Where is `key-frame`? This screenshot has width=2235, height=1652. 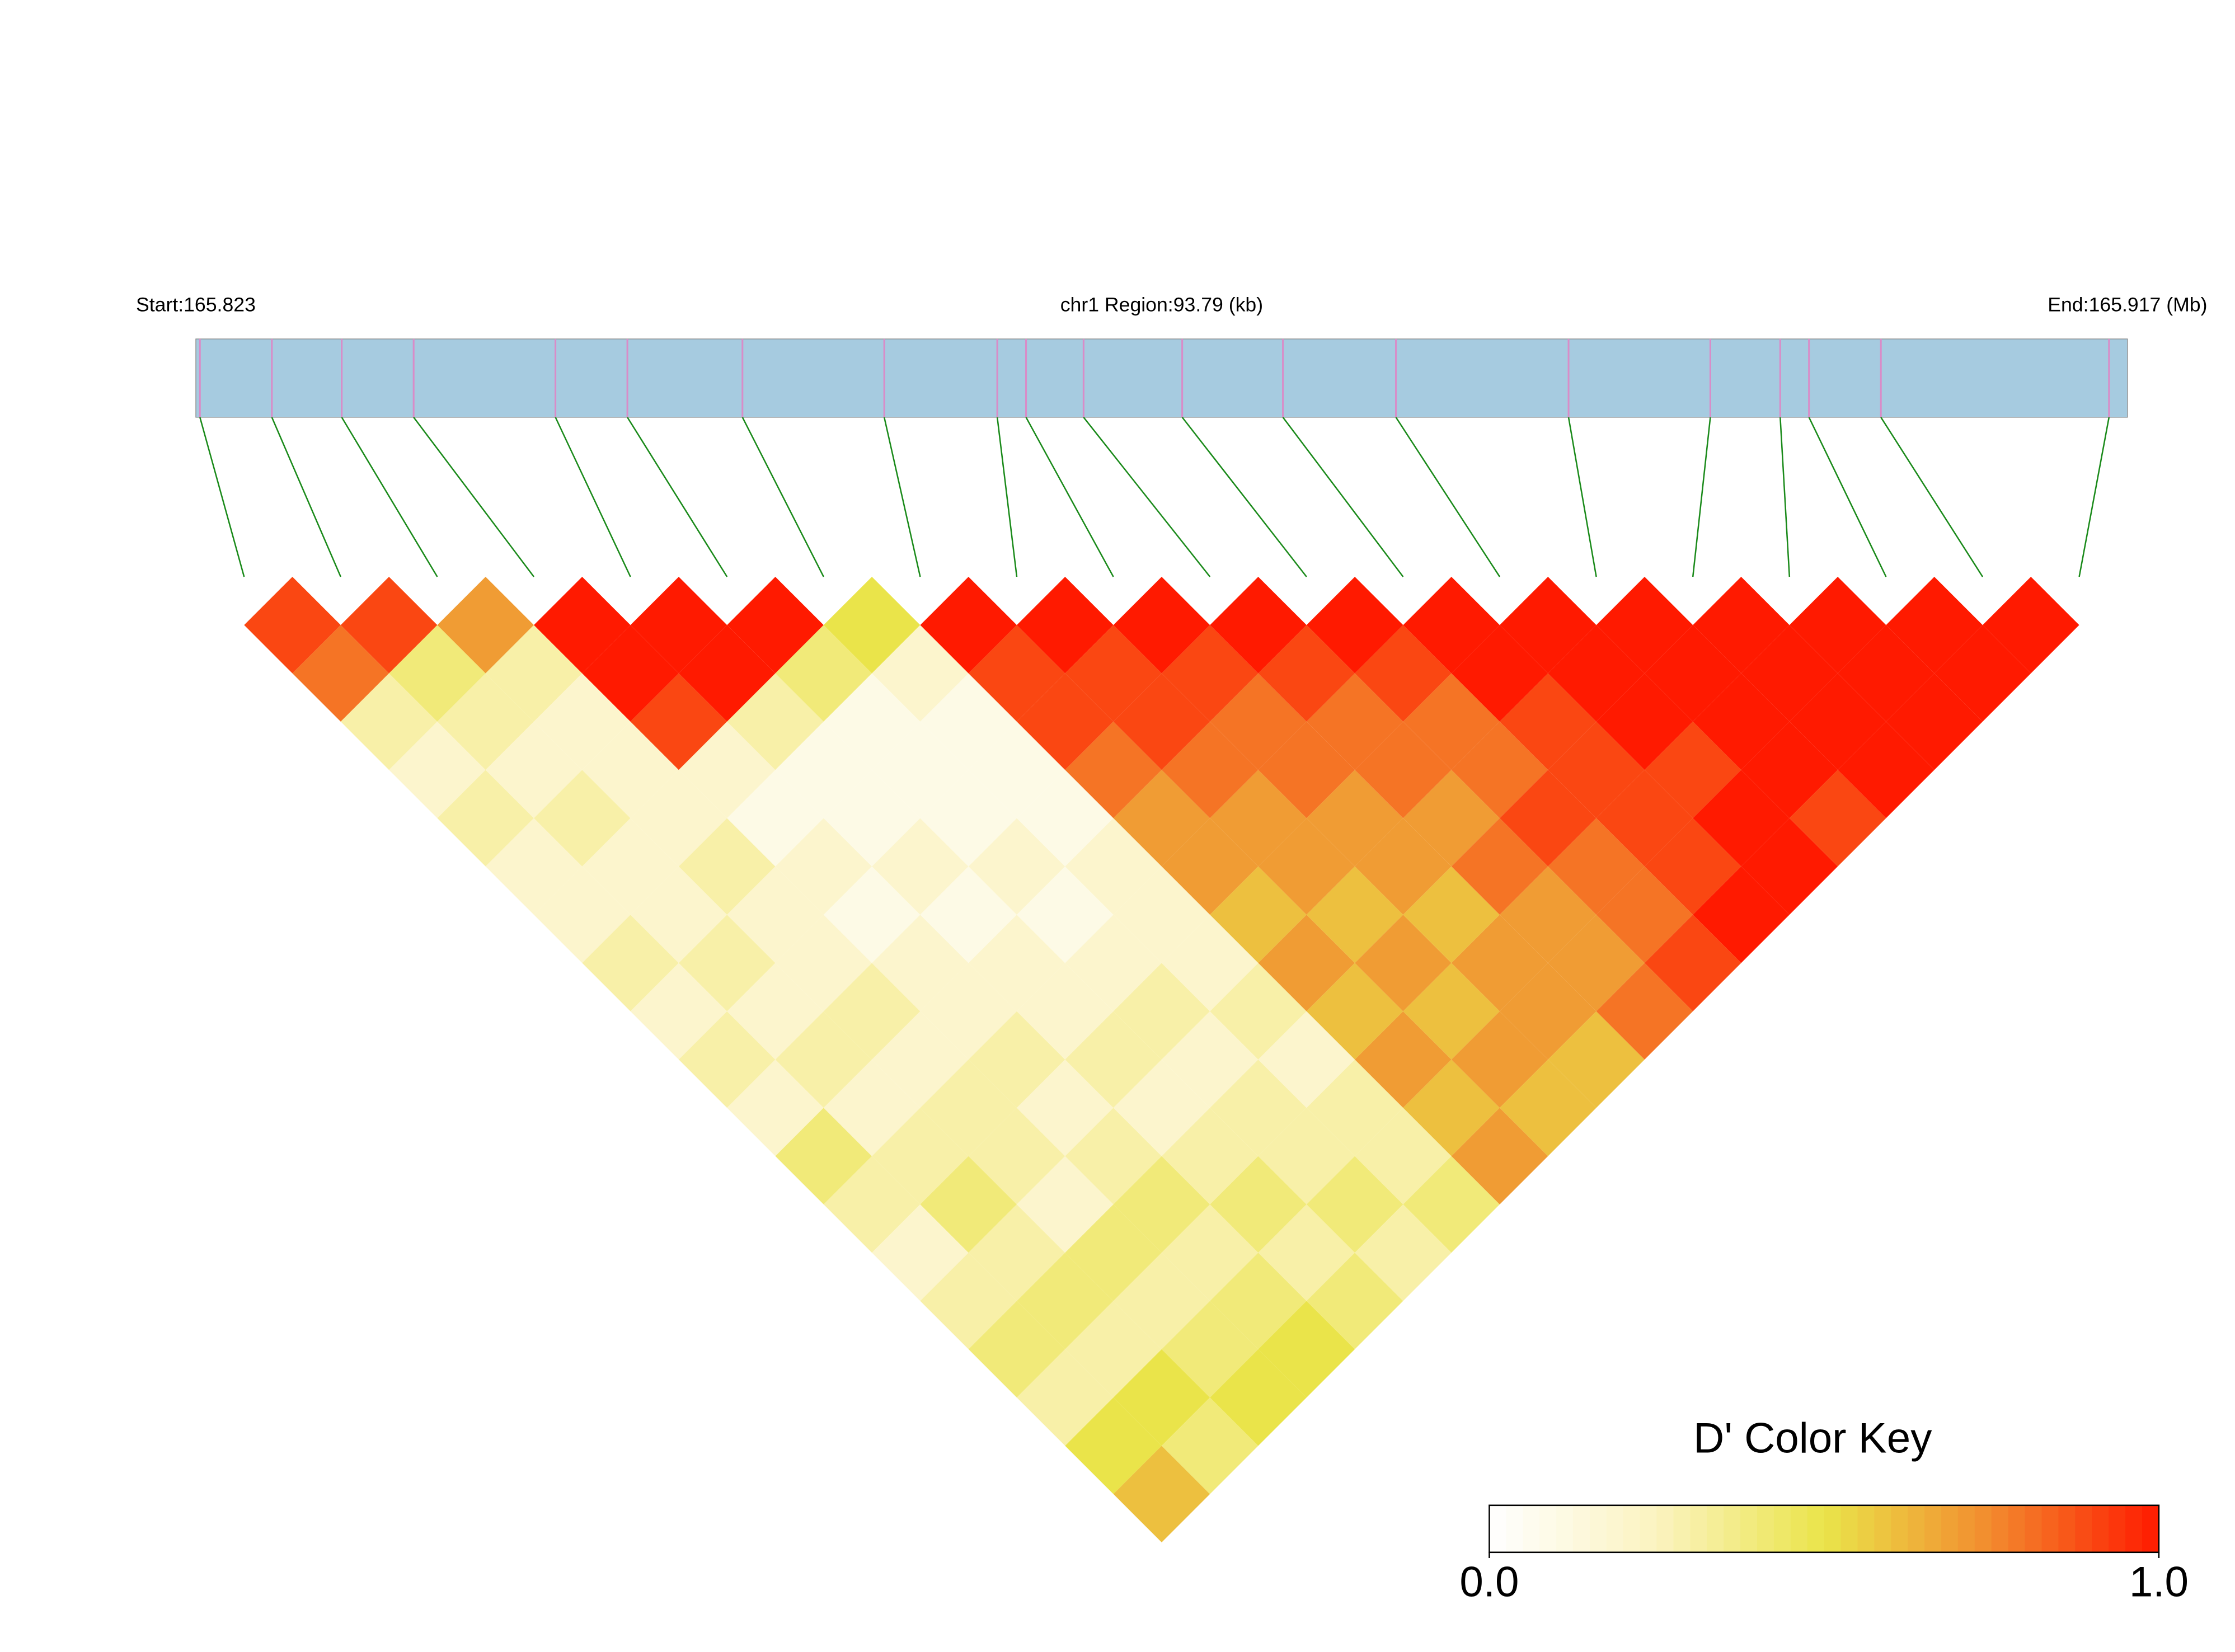
key-frame is located at coordinates (1824, 1529).